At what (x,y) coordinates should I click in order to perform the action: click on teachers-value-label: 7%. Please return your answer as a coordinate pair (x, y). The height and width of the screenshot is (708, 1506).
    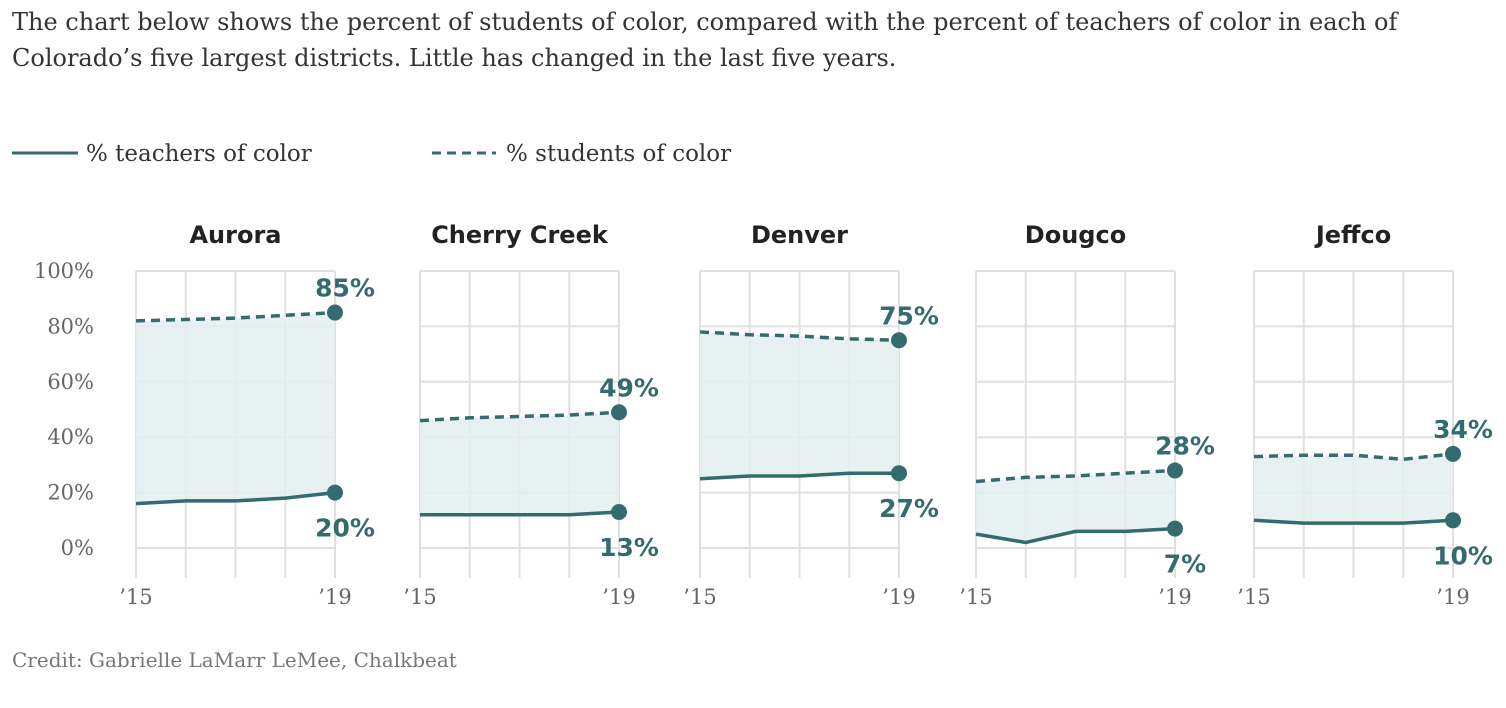
    Looking at the image, I should click on (1185, 564).